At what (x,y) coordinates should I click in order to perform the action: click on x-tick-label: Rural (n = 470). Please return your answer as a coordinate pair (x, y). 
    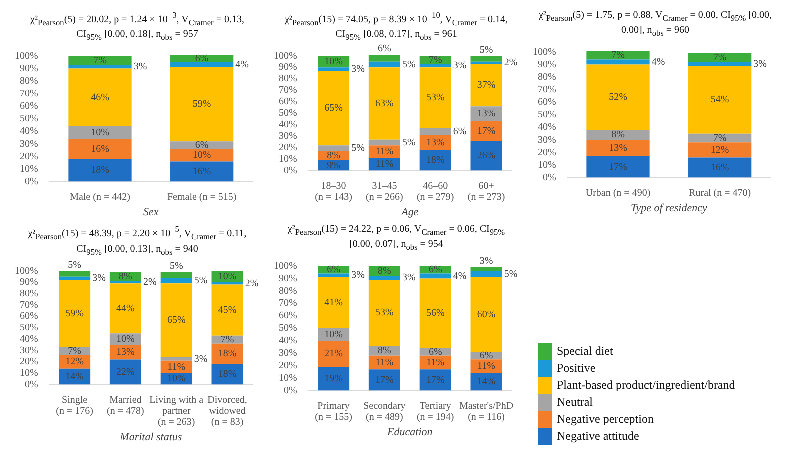
    Looking at the image, I should click on (720, 193).